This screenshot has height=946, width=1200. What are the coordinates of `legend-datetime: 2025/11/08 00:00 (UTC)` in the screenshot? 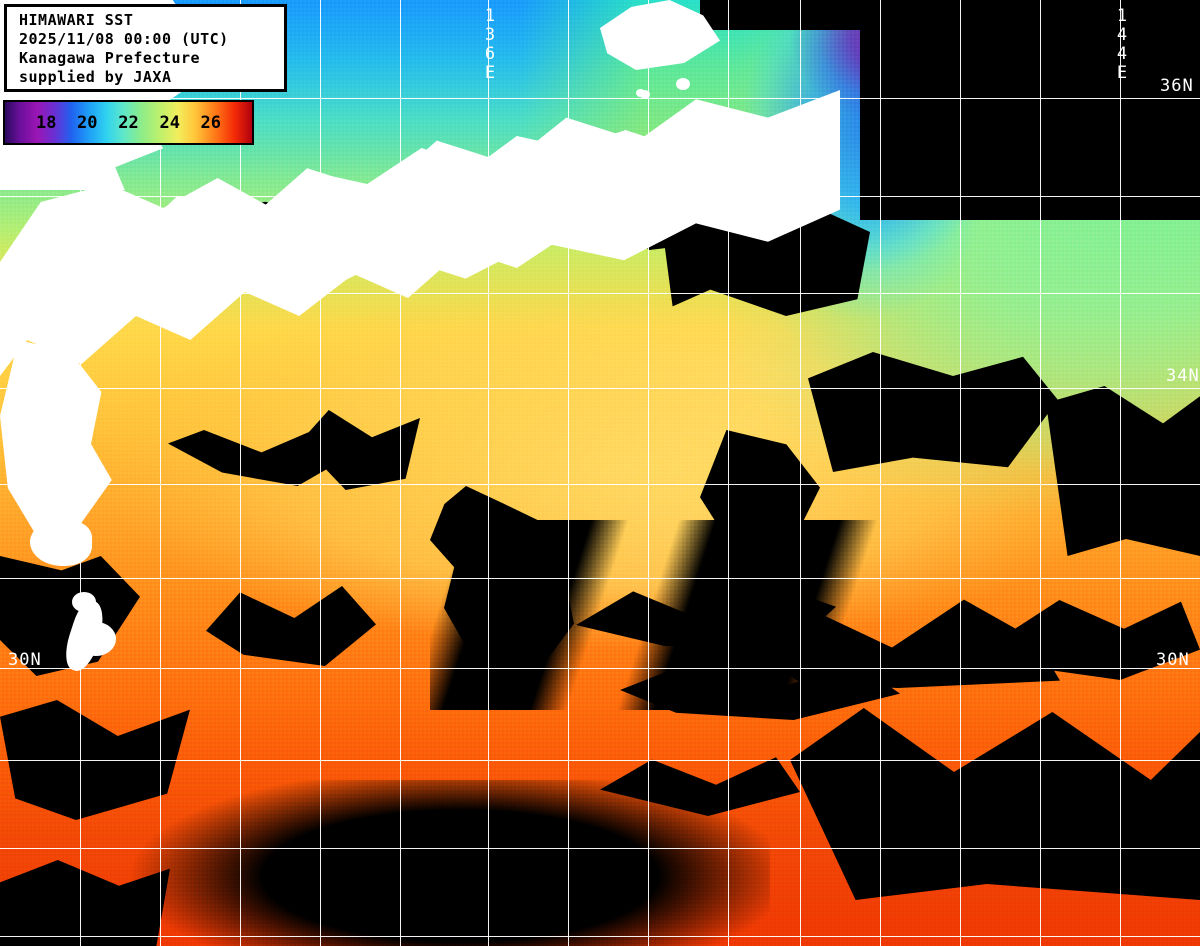 It's located at (124, 39).